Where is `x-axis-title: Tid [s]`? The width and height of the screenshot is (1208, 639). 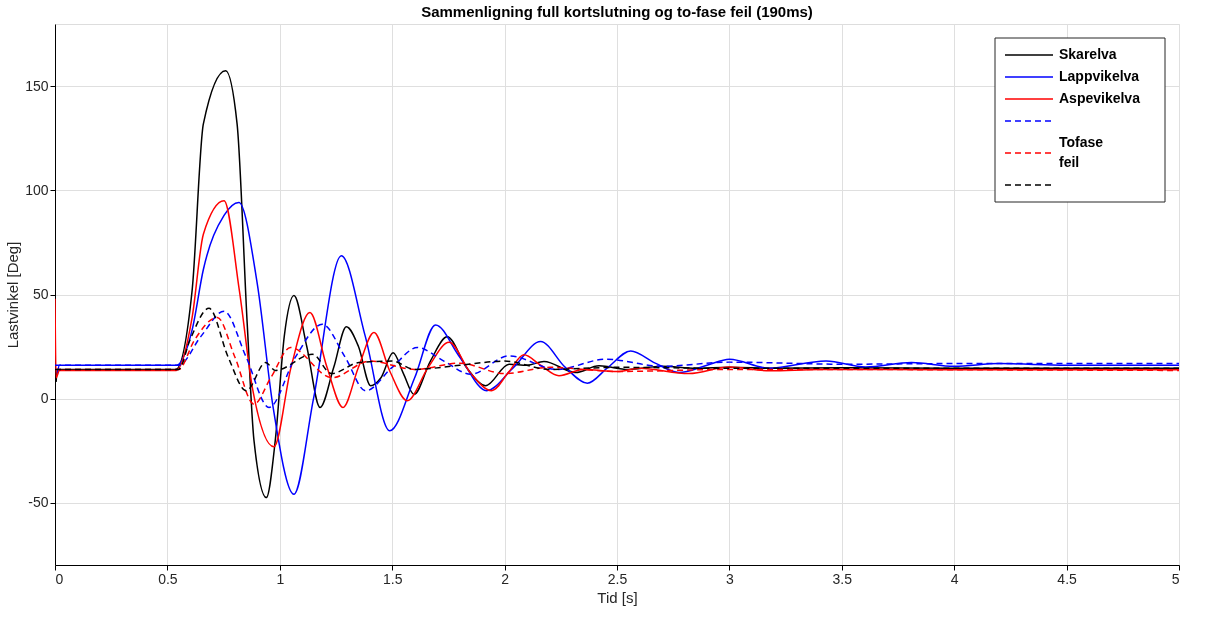
x-axis-title: Tid [s] is located at coordinates (617, 597).